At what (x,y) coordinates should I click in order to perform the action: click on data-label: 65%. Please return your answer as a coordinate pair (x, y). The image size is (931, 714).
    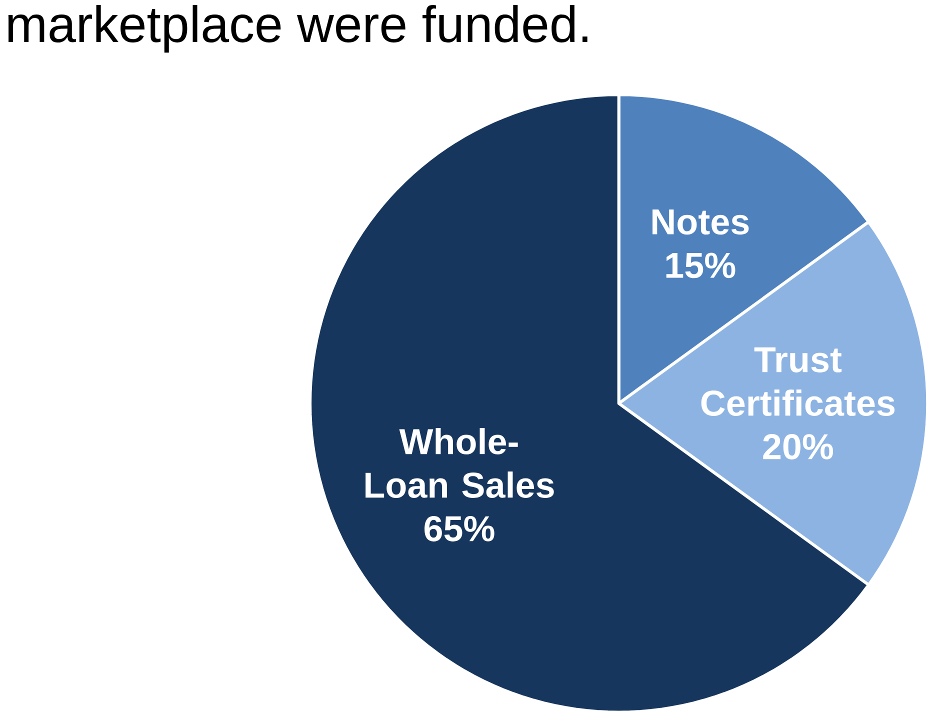
    Looking at the image, I should click on (459, 529).